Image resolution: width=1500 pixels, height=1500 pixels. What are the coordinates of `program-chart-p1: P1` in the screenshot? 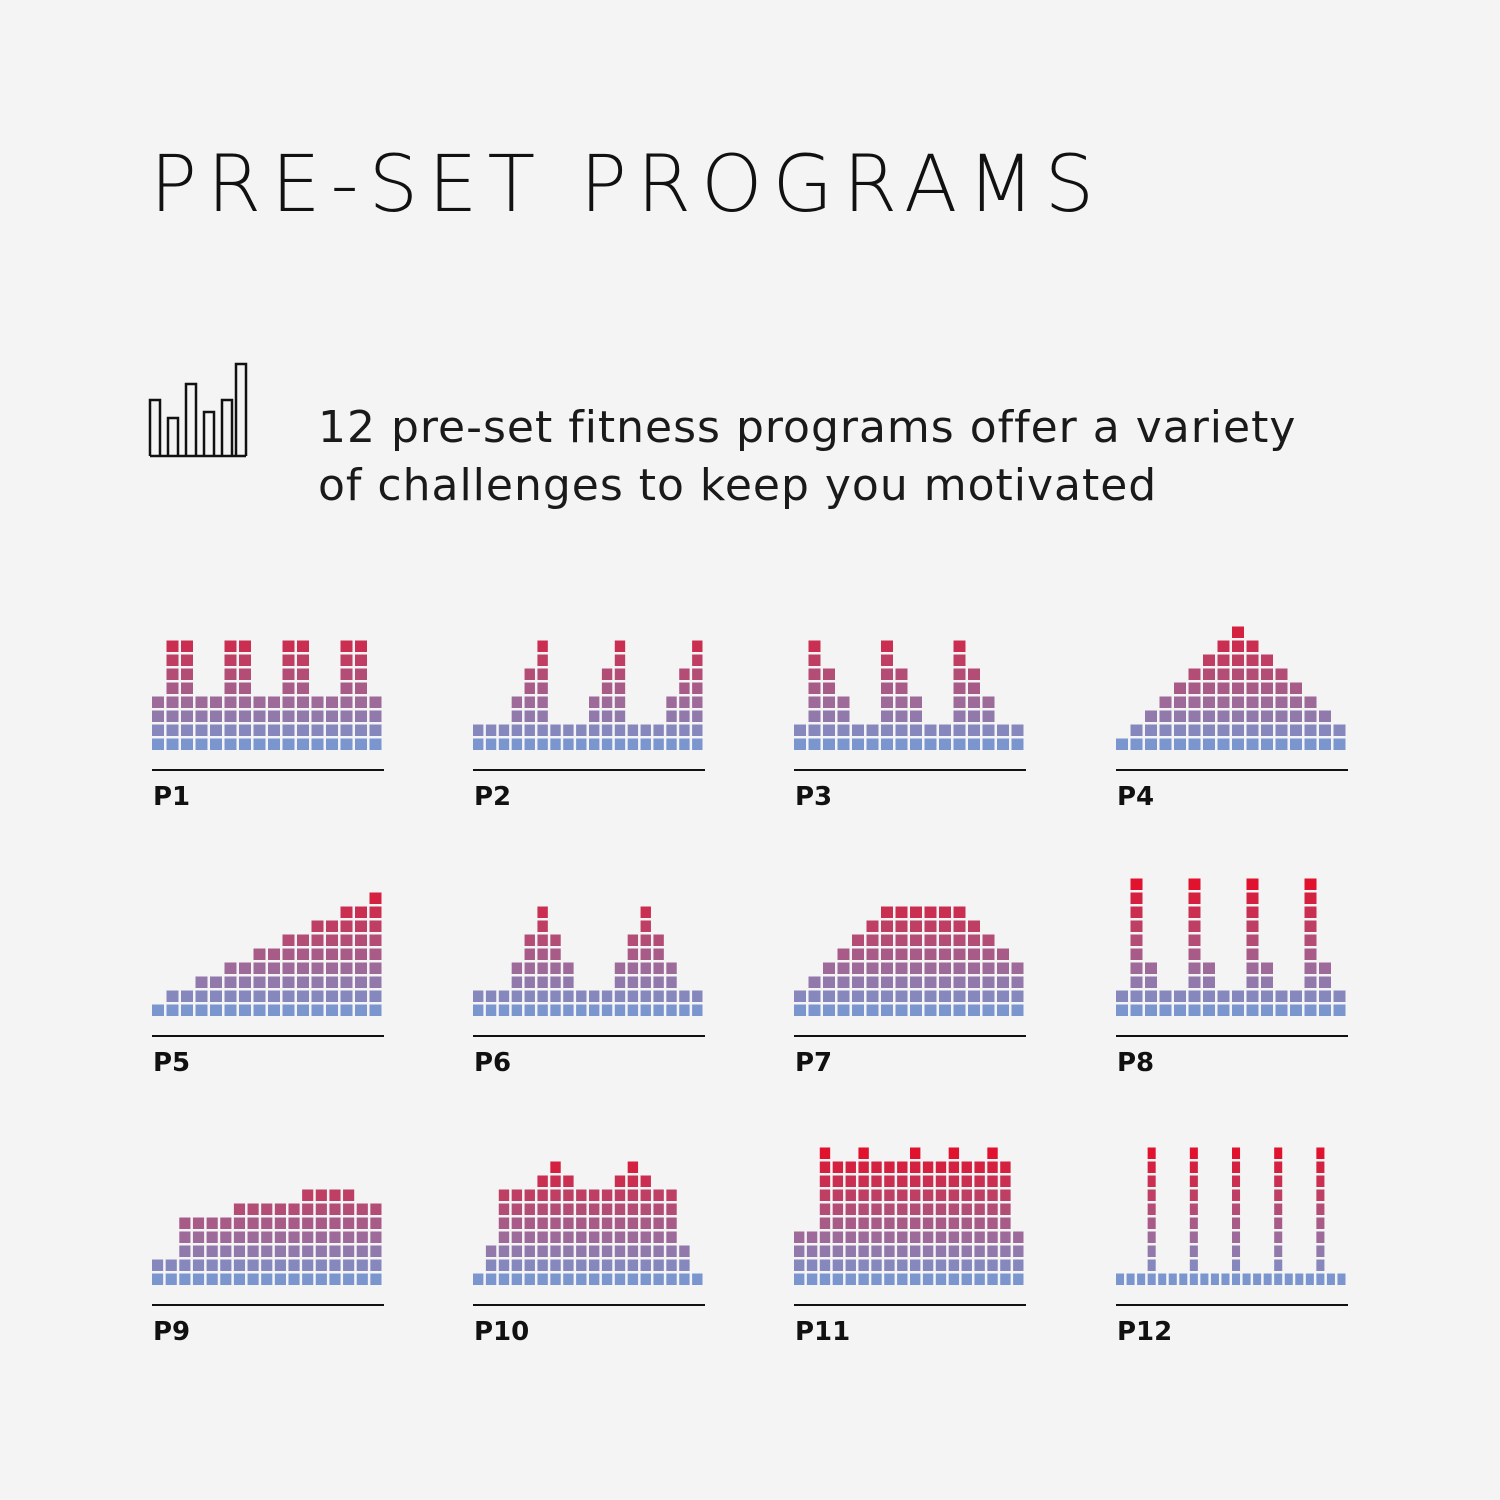 It's located at (270, 700).